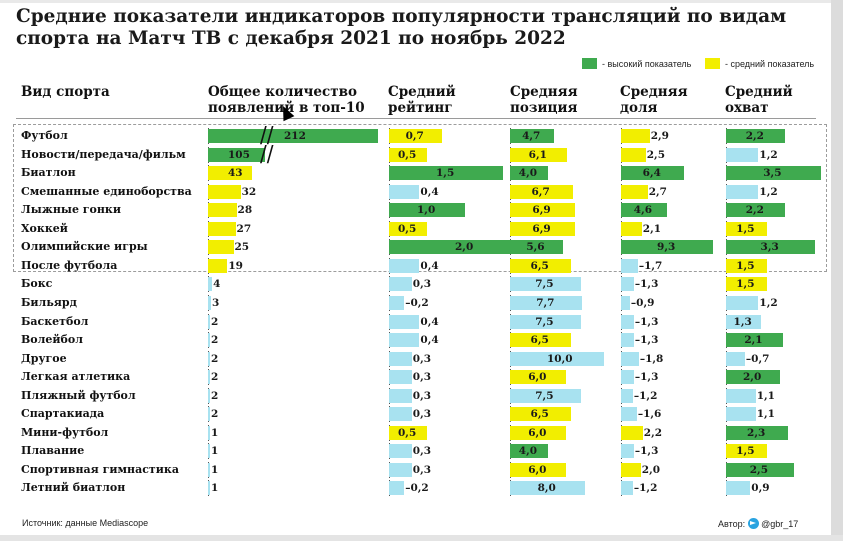 Image resolution: width=843 pixels, height=541 pixels. What do you see at coordinates (535, 247) in the screenshot?
I see `value-position: 5,6` at bounding box center [535, 247].